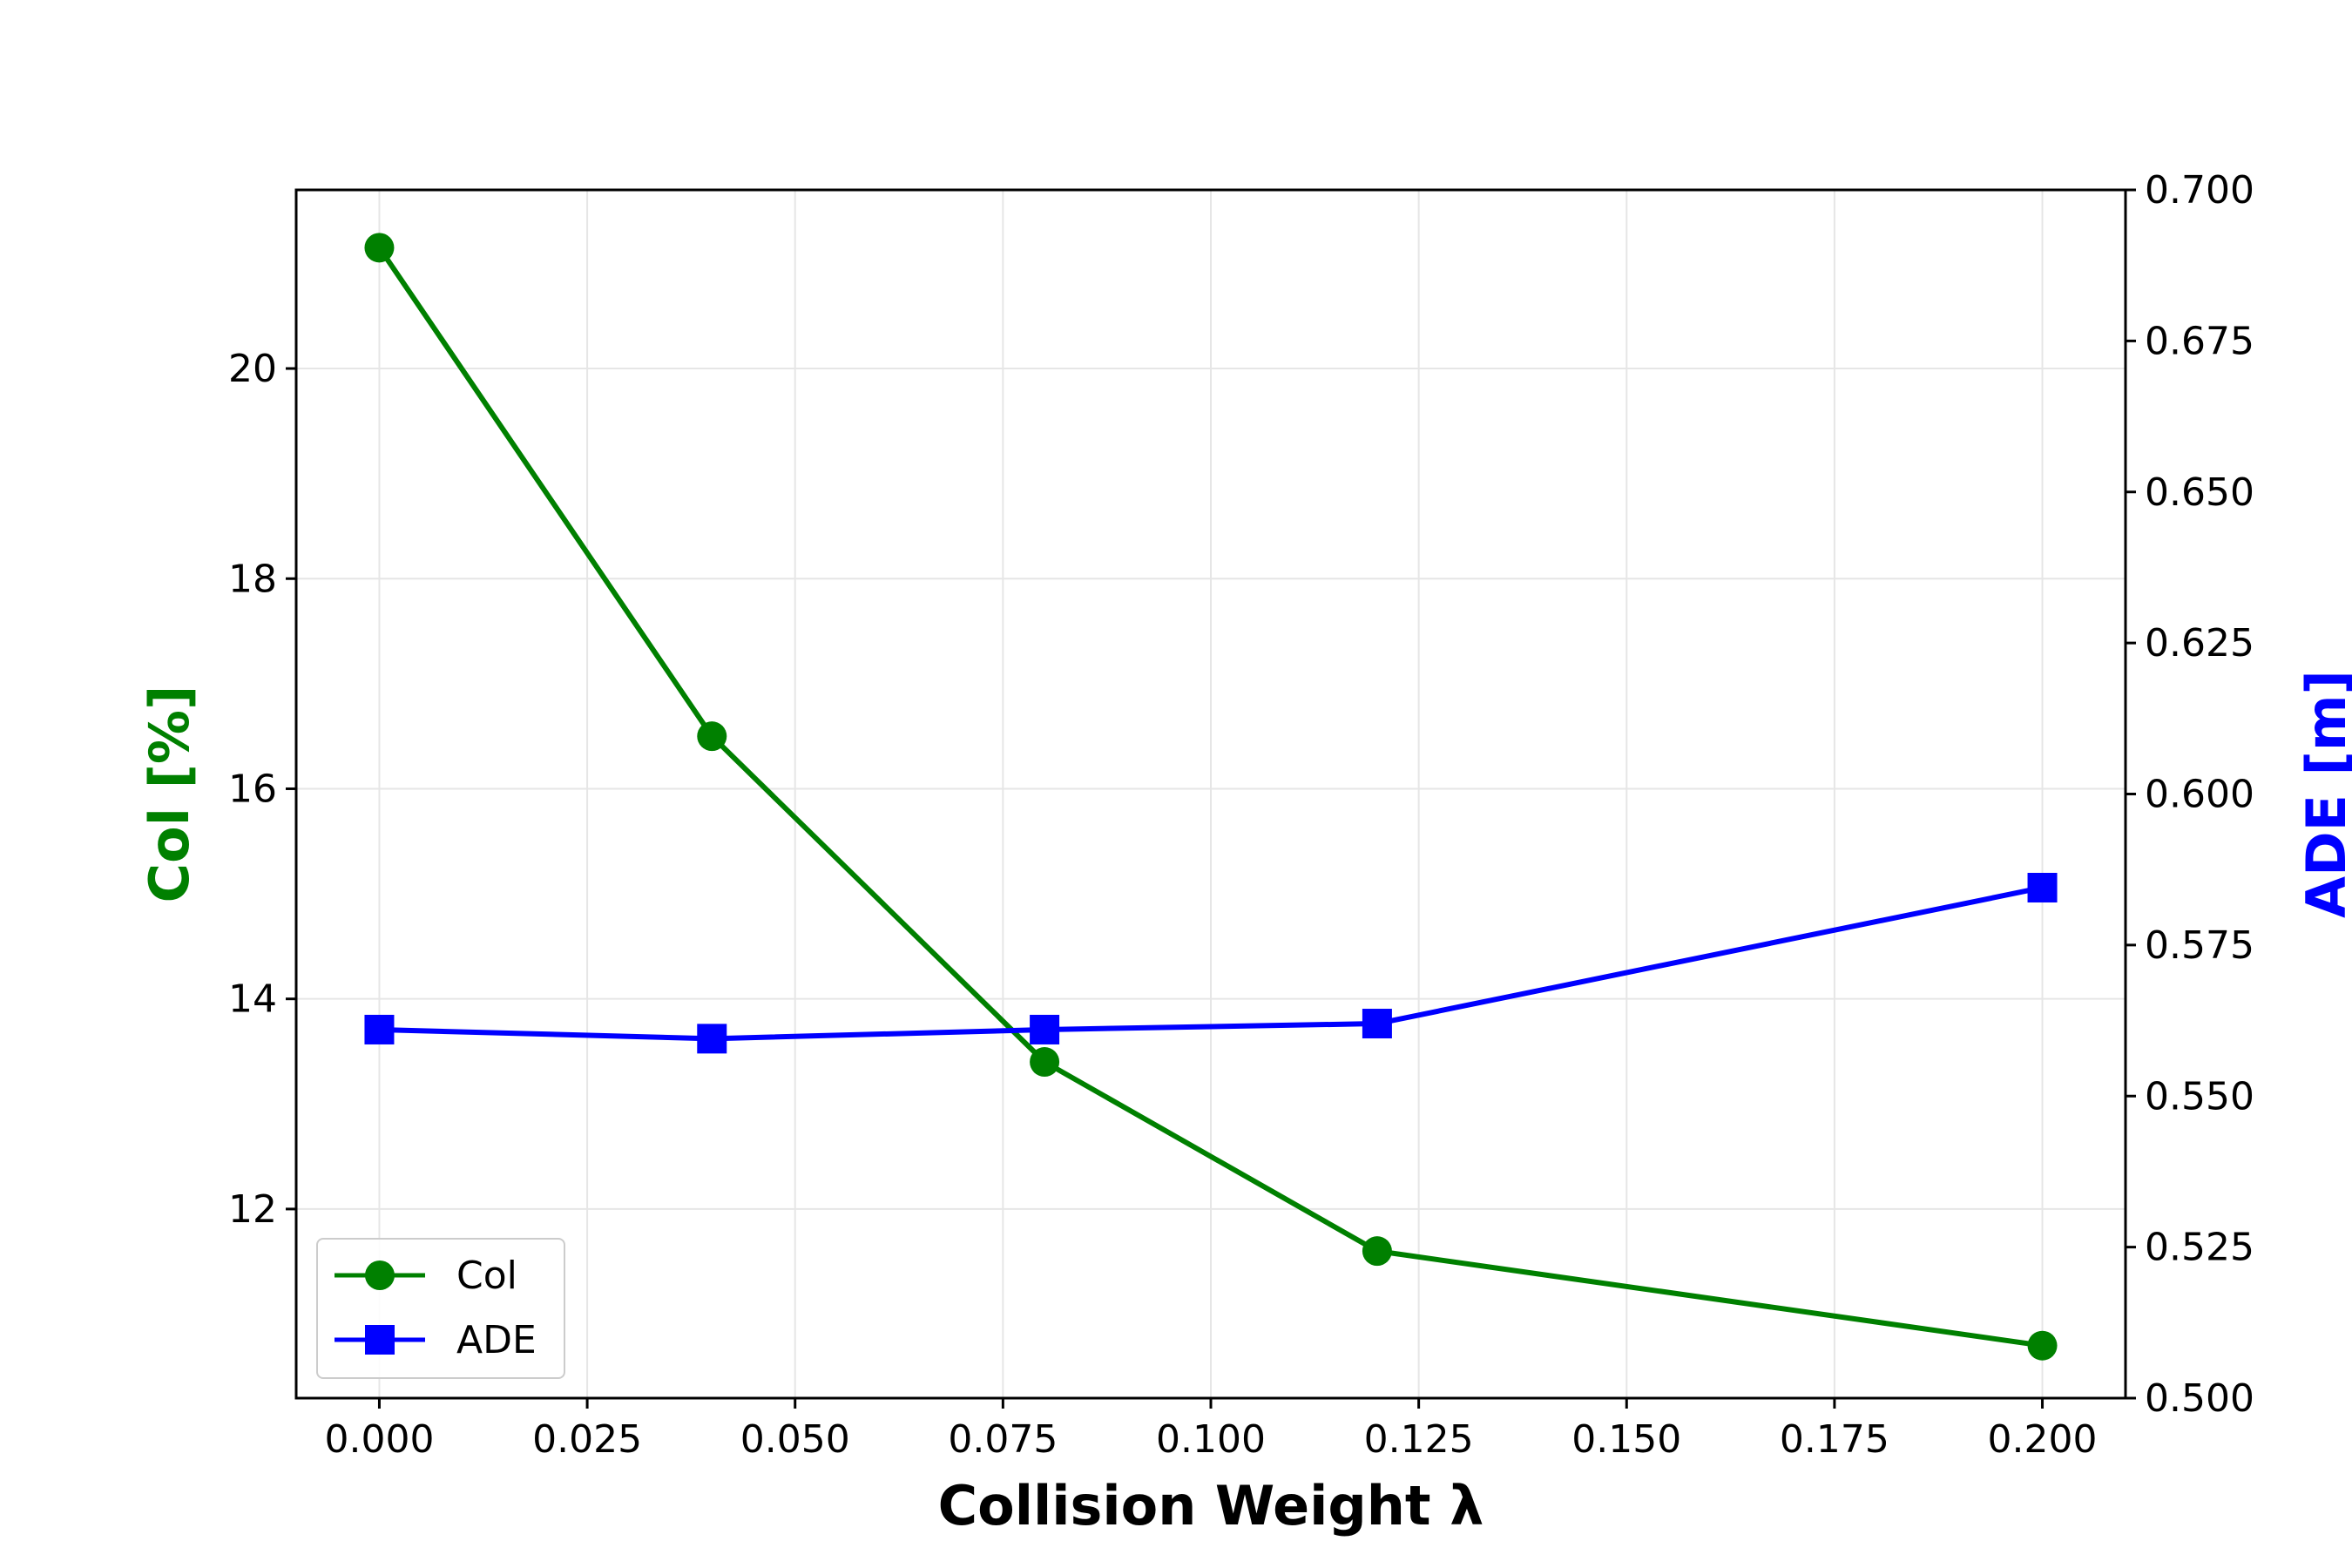 This screenshot has width=2352, height=1568. What do you see at coordinates (2199, 190) in the screenshot?
I see `y-right-tick-label: 0.700` at bounding box center [2199, 190].